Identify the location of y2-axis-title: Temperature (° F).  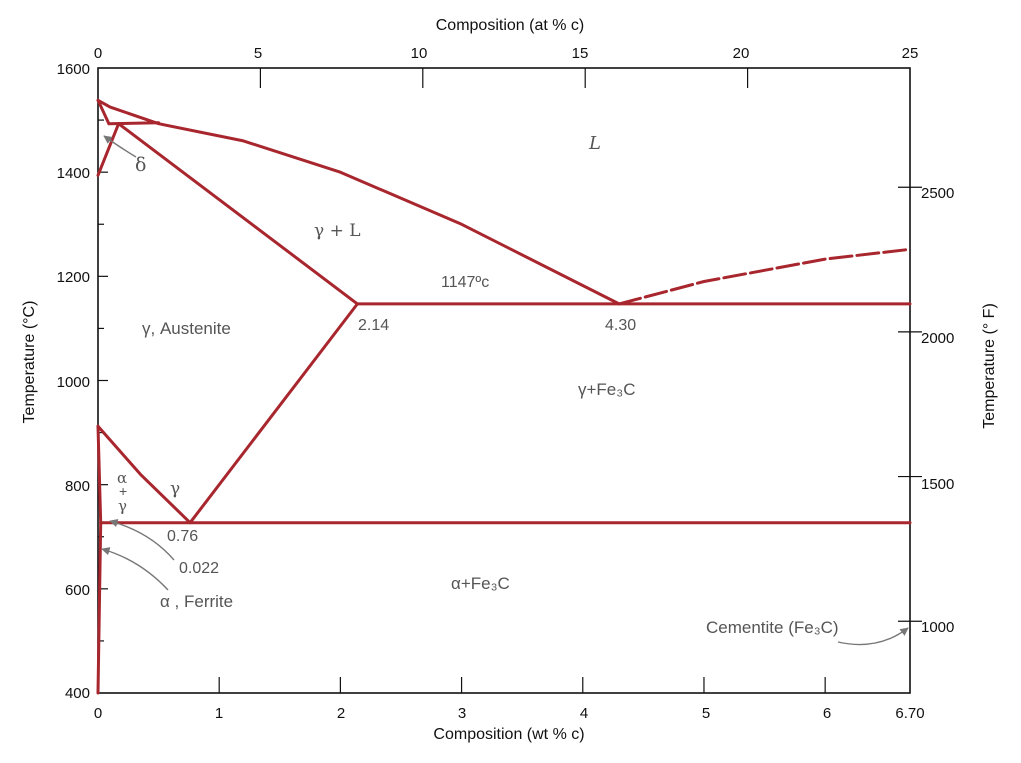
(989, 366).